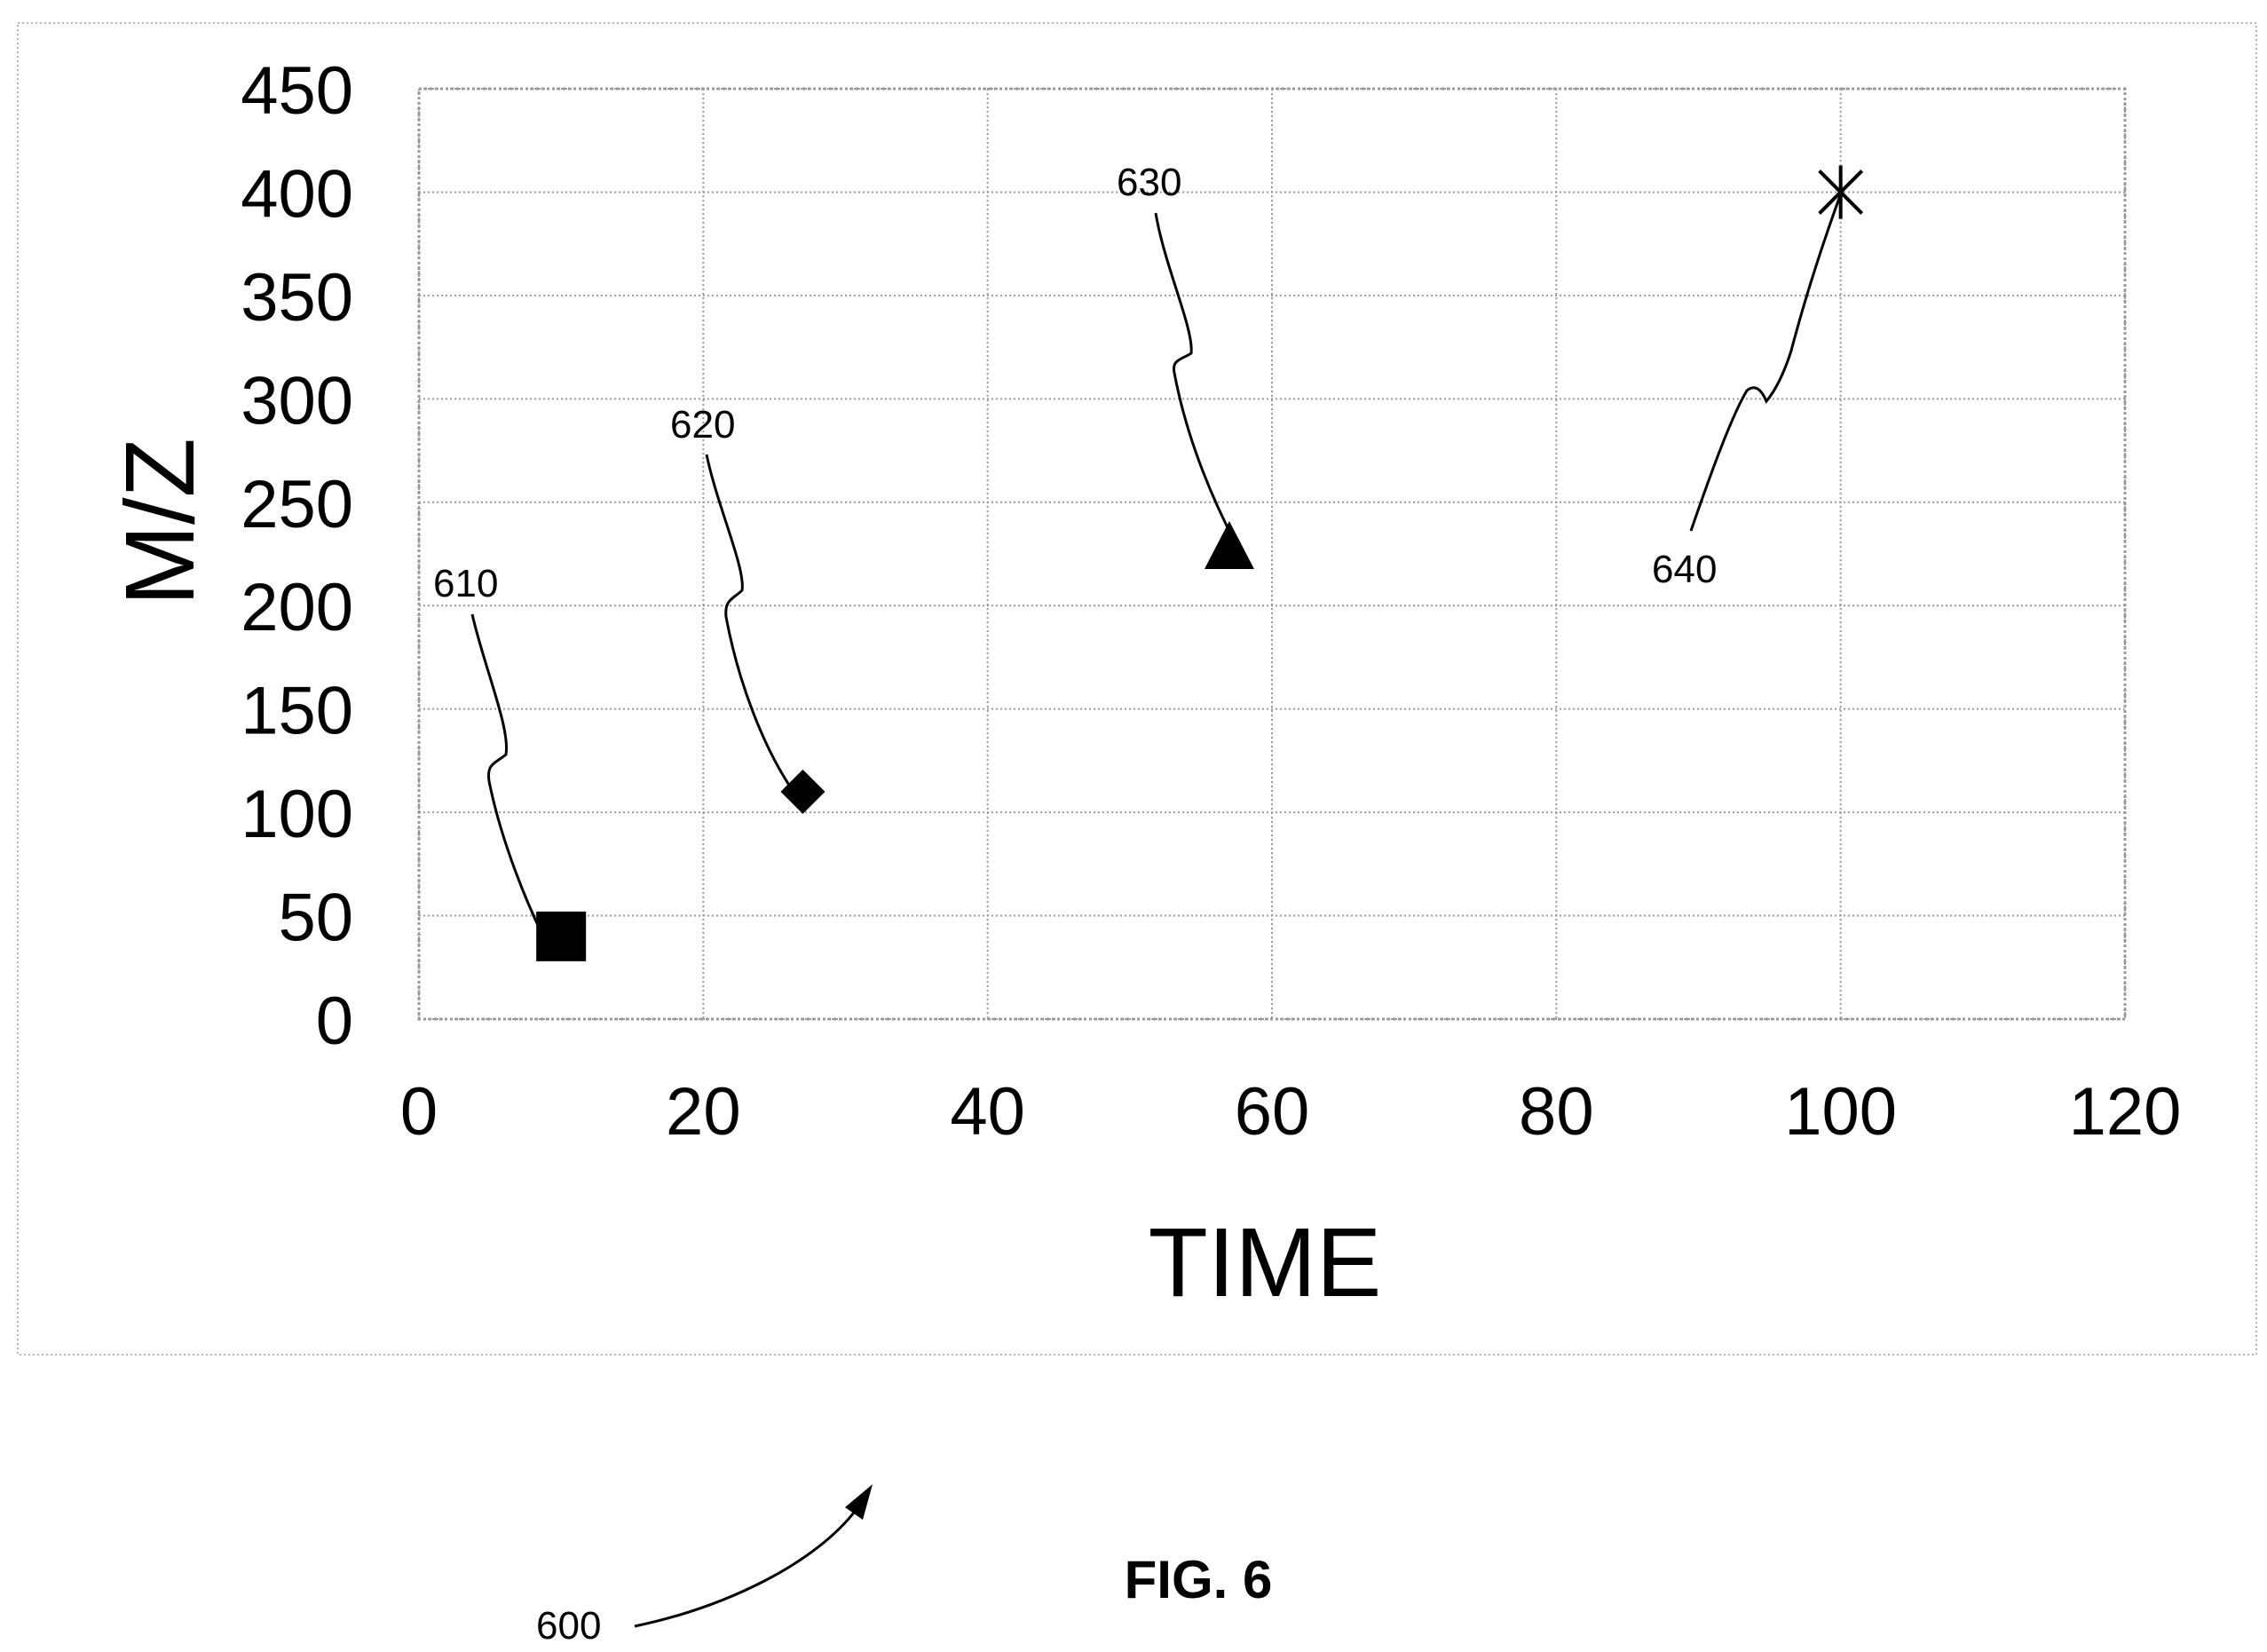  Describe the element at coordinates (160, 521) in the screenshot. I see `y-axis-title: M/Z` at that location.